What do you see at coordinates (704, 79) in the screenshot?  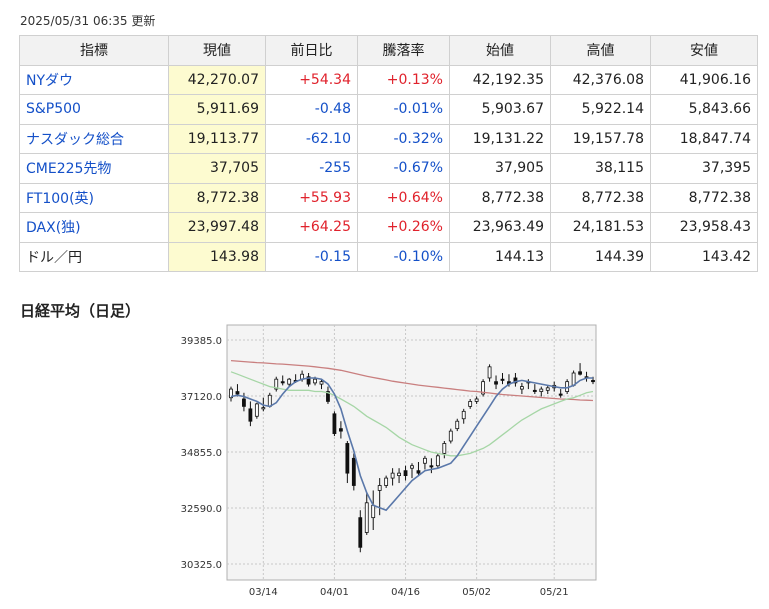 I see `row-low: 41,906.16` at bounding box center [704, 79].